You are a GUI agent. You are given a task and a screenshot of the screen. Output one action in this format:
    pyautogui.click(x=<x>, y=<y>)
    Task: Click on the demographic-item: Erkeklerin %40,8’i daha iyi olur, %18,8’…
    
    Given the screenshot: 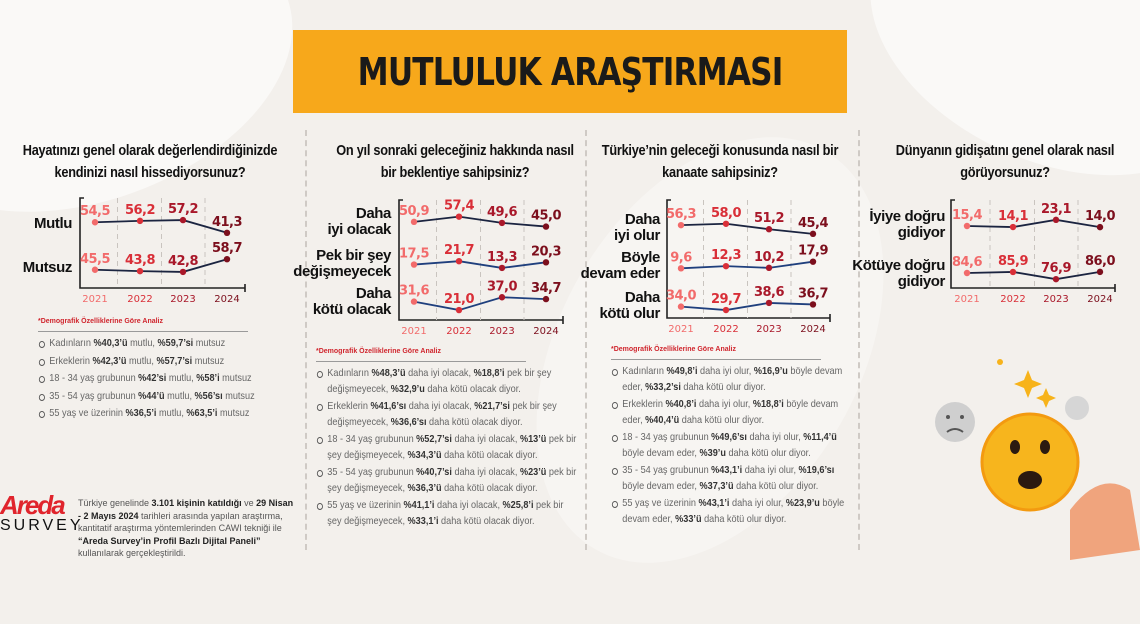 What is the action you would take?
    pyautogui.click(x=733, y=412)
    